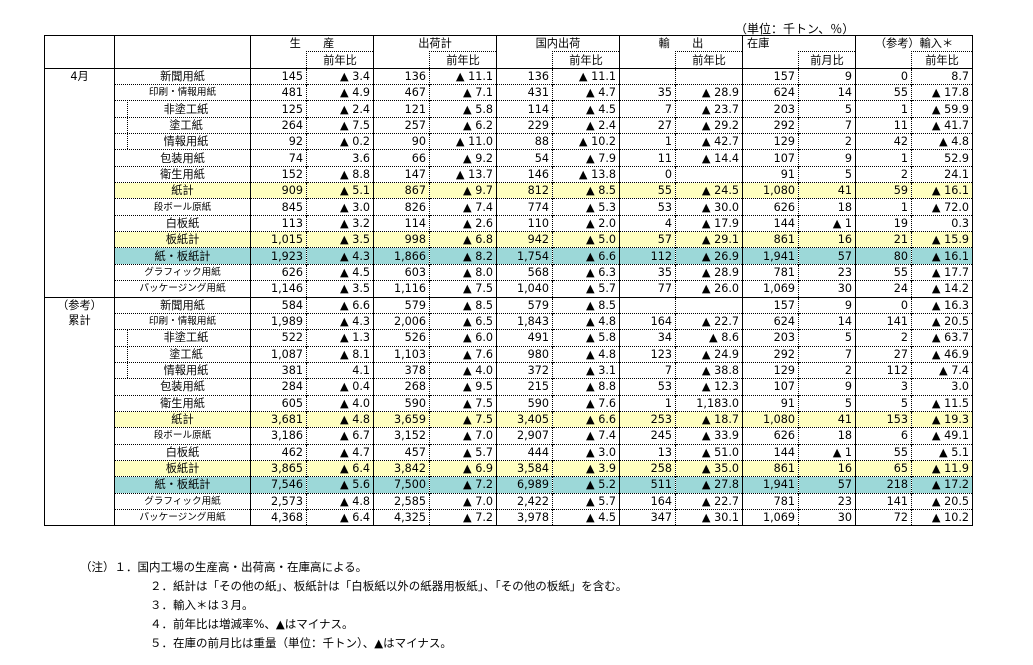  What do you see at coordinates (827, 387) in the screenshot?
I see `change-cell: 9` at bounding box center [827, 387].